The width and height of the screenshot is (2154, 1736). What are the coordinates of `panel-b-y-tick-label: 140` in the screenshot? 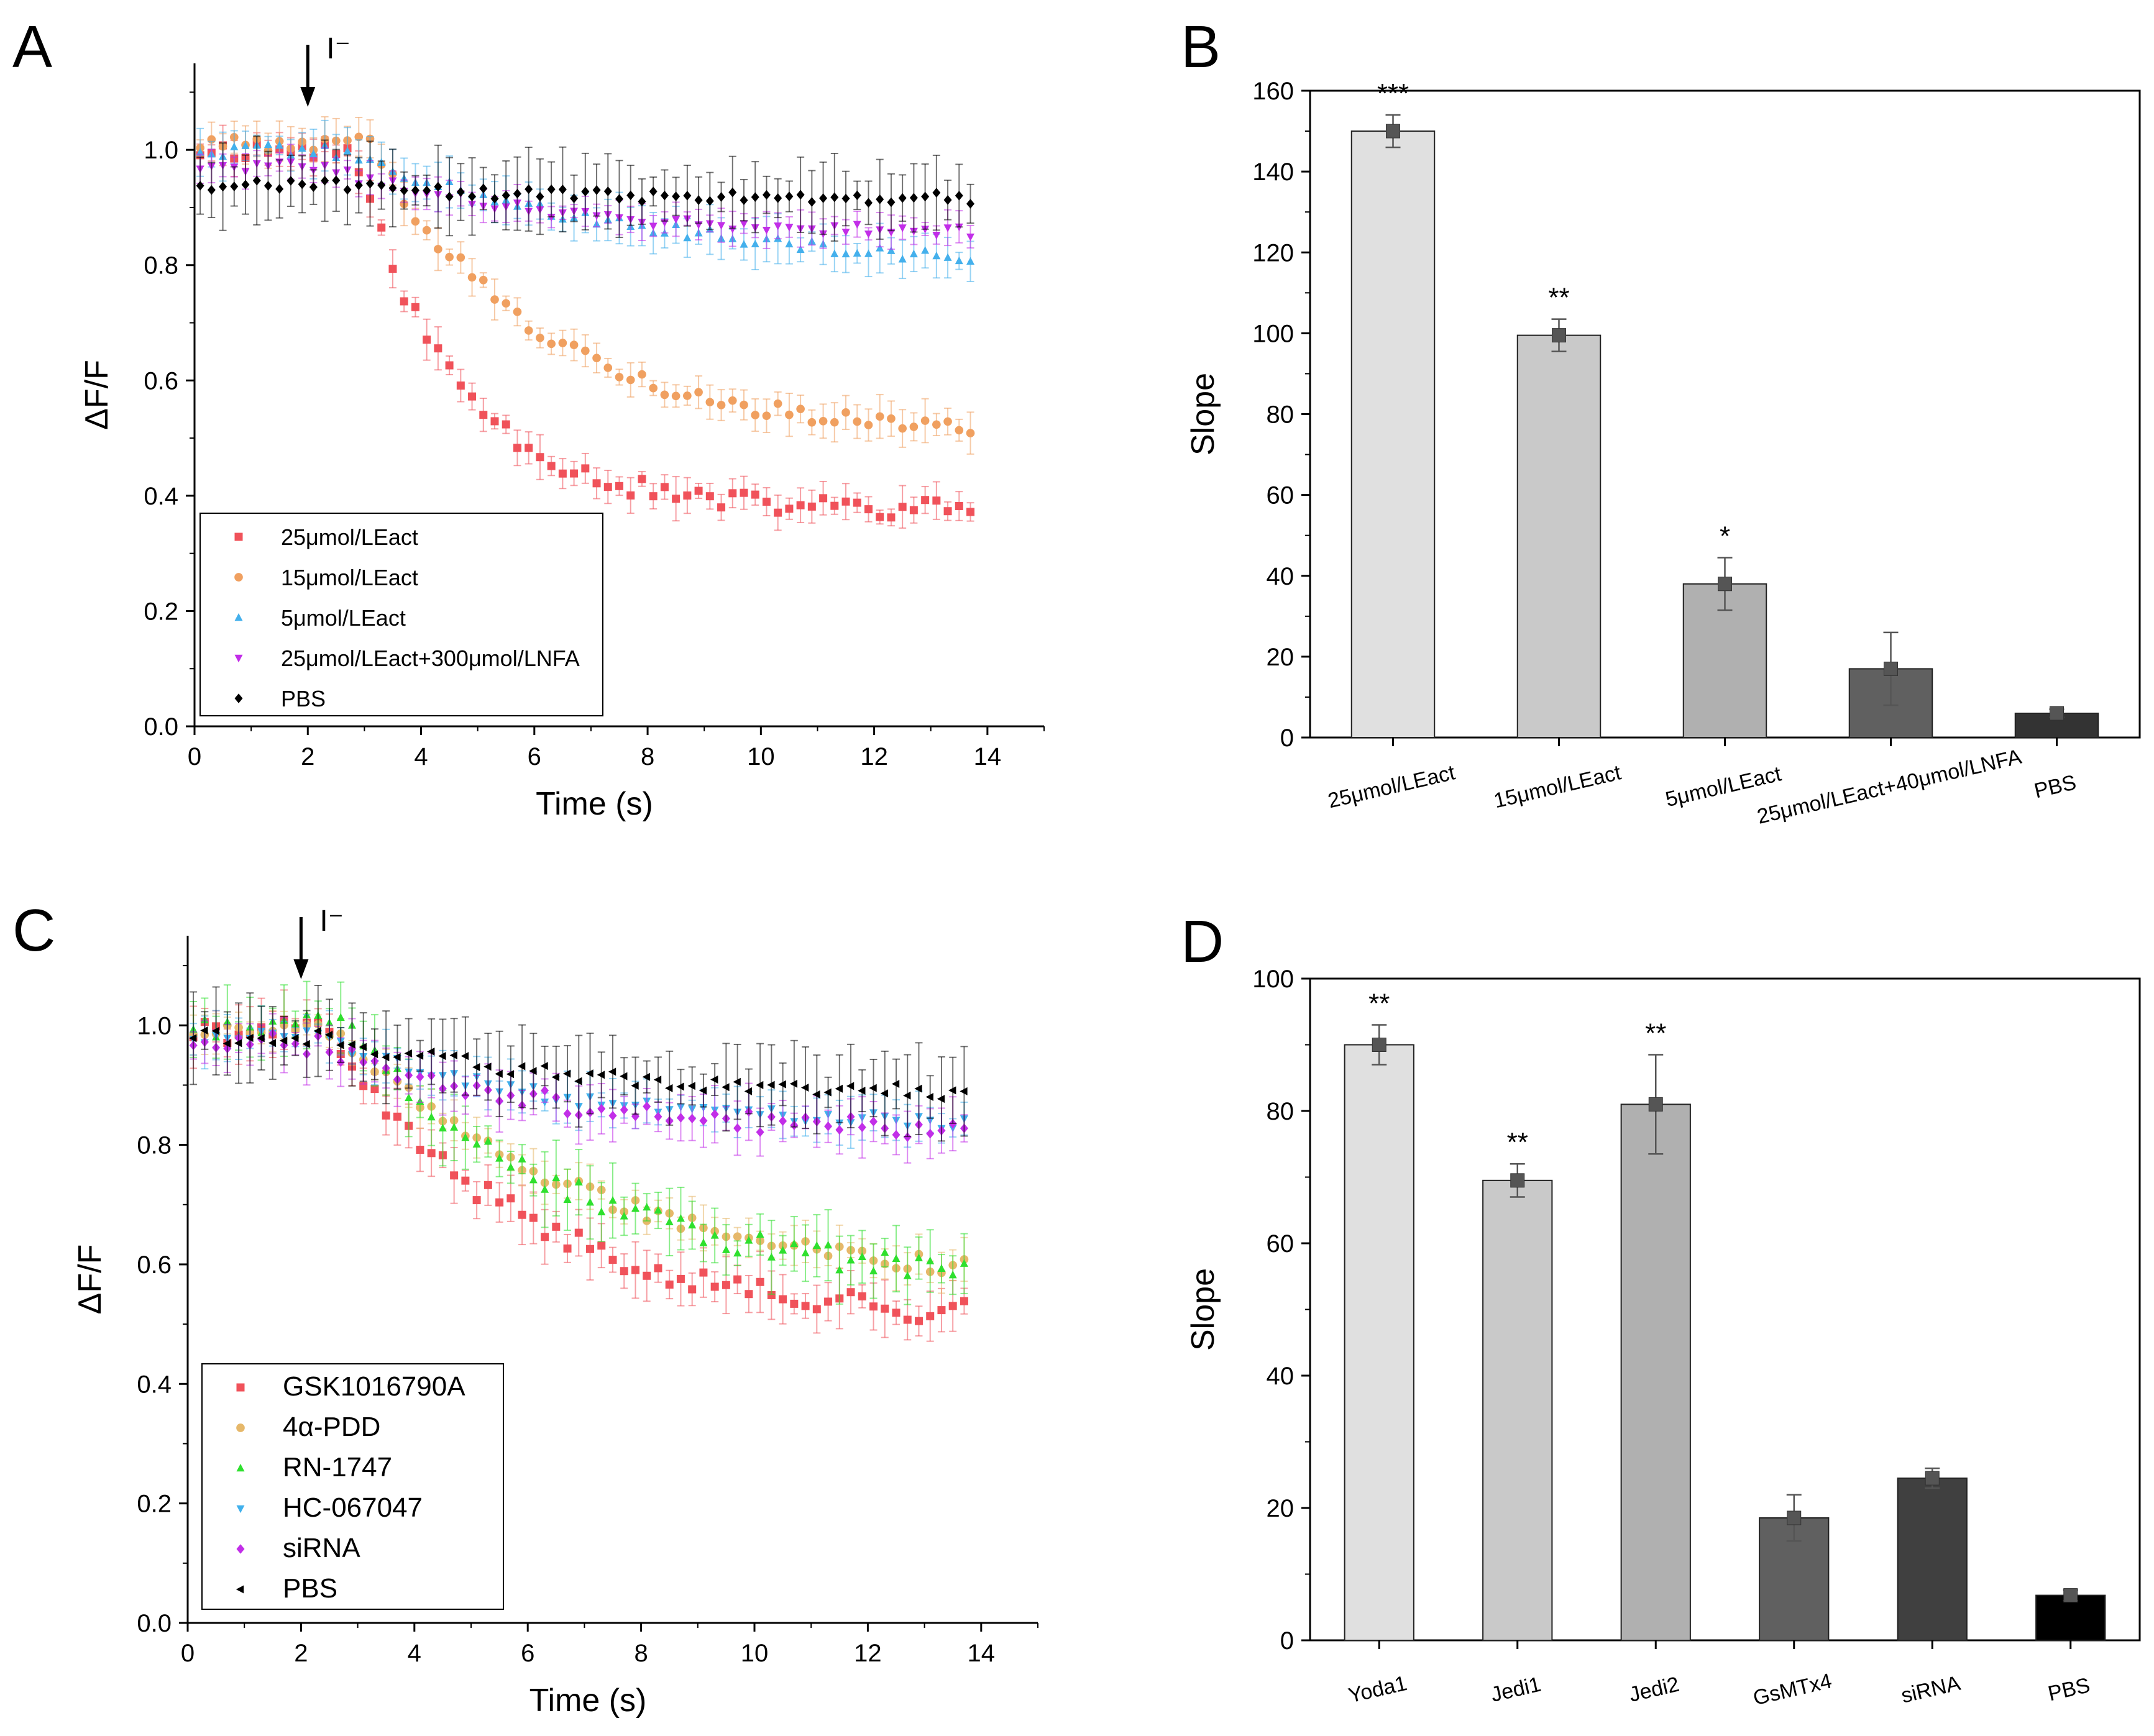 It's located at (1273, 172).